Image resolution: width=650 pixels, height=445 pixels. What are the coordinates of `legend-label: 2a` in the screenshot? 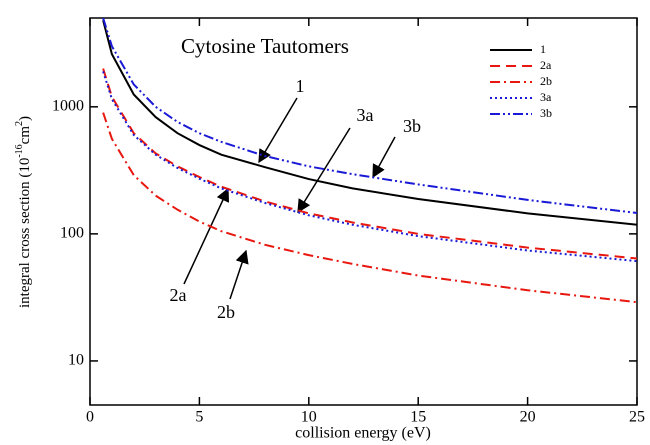 It's located at (546, 65).